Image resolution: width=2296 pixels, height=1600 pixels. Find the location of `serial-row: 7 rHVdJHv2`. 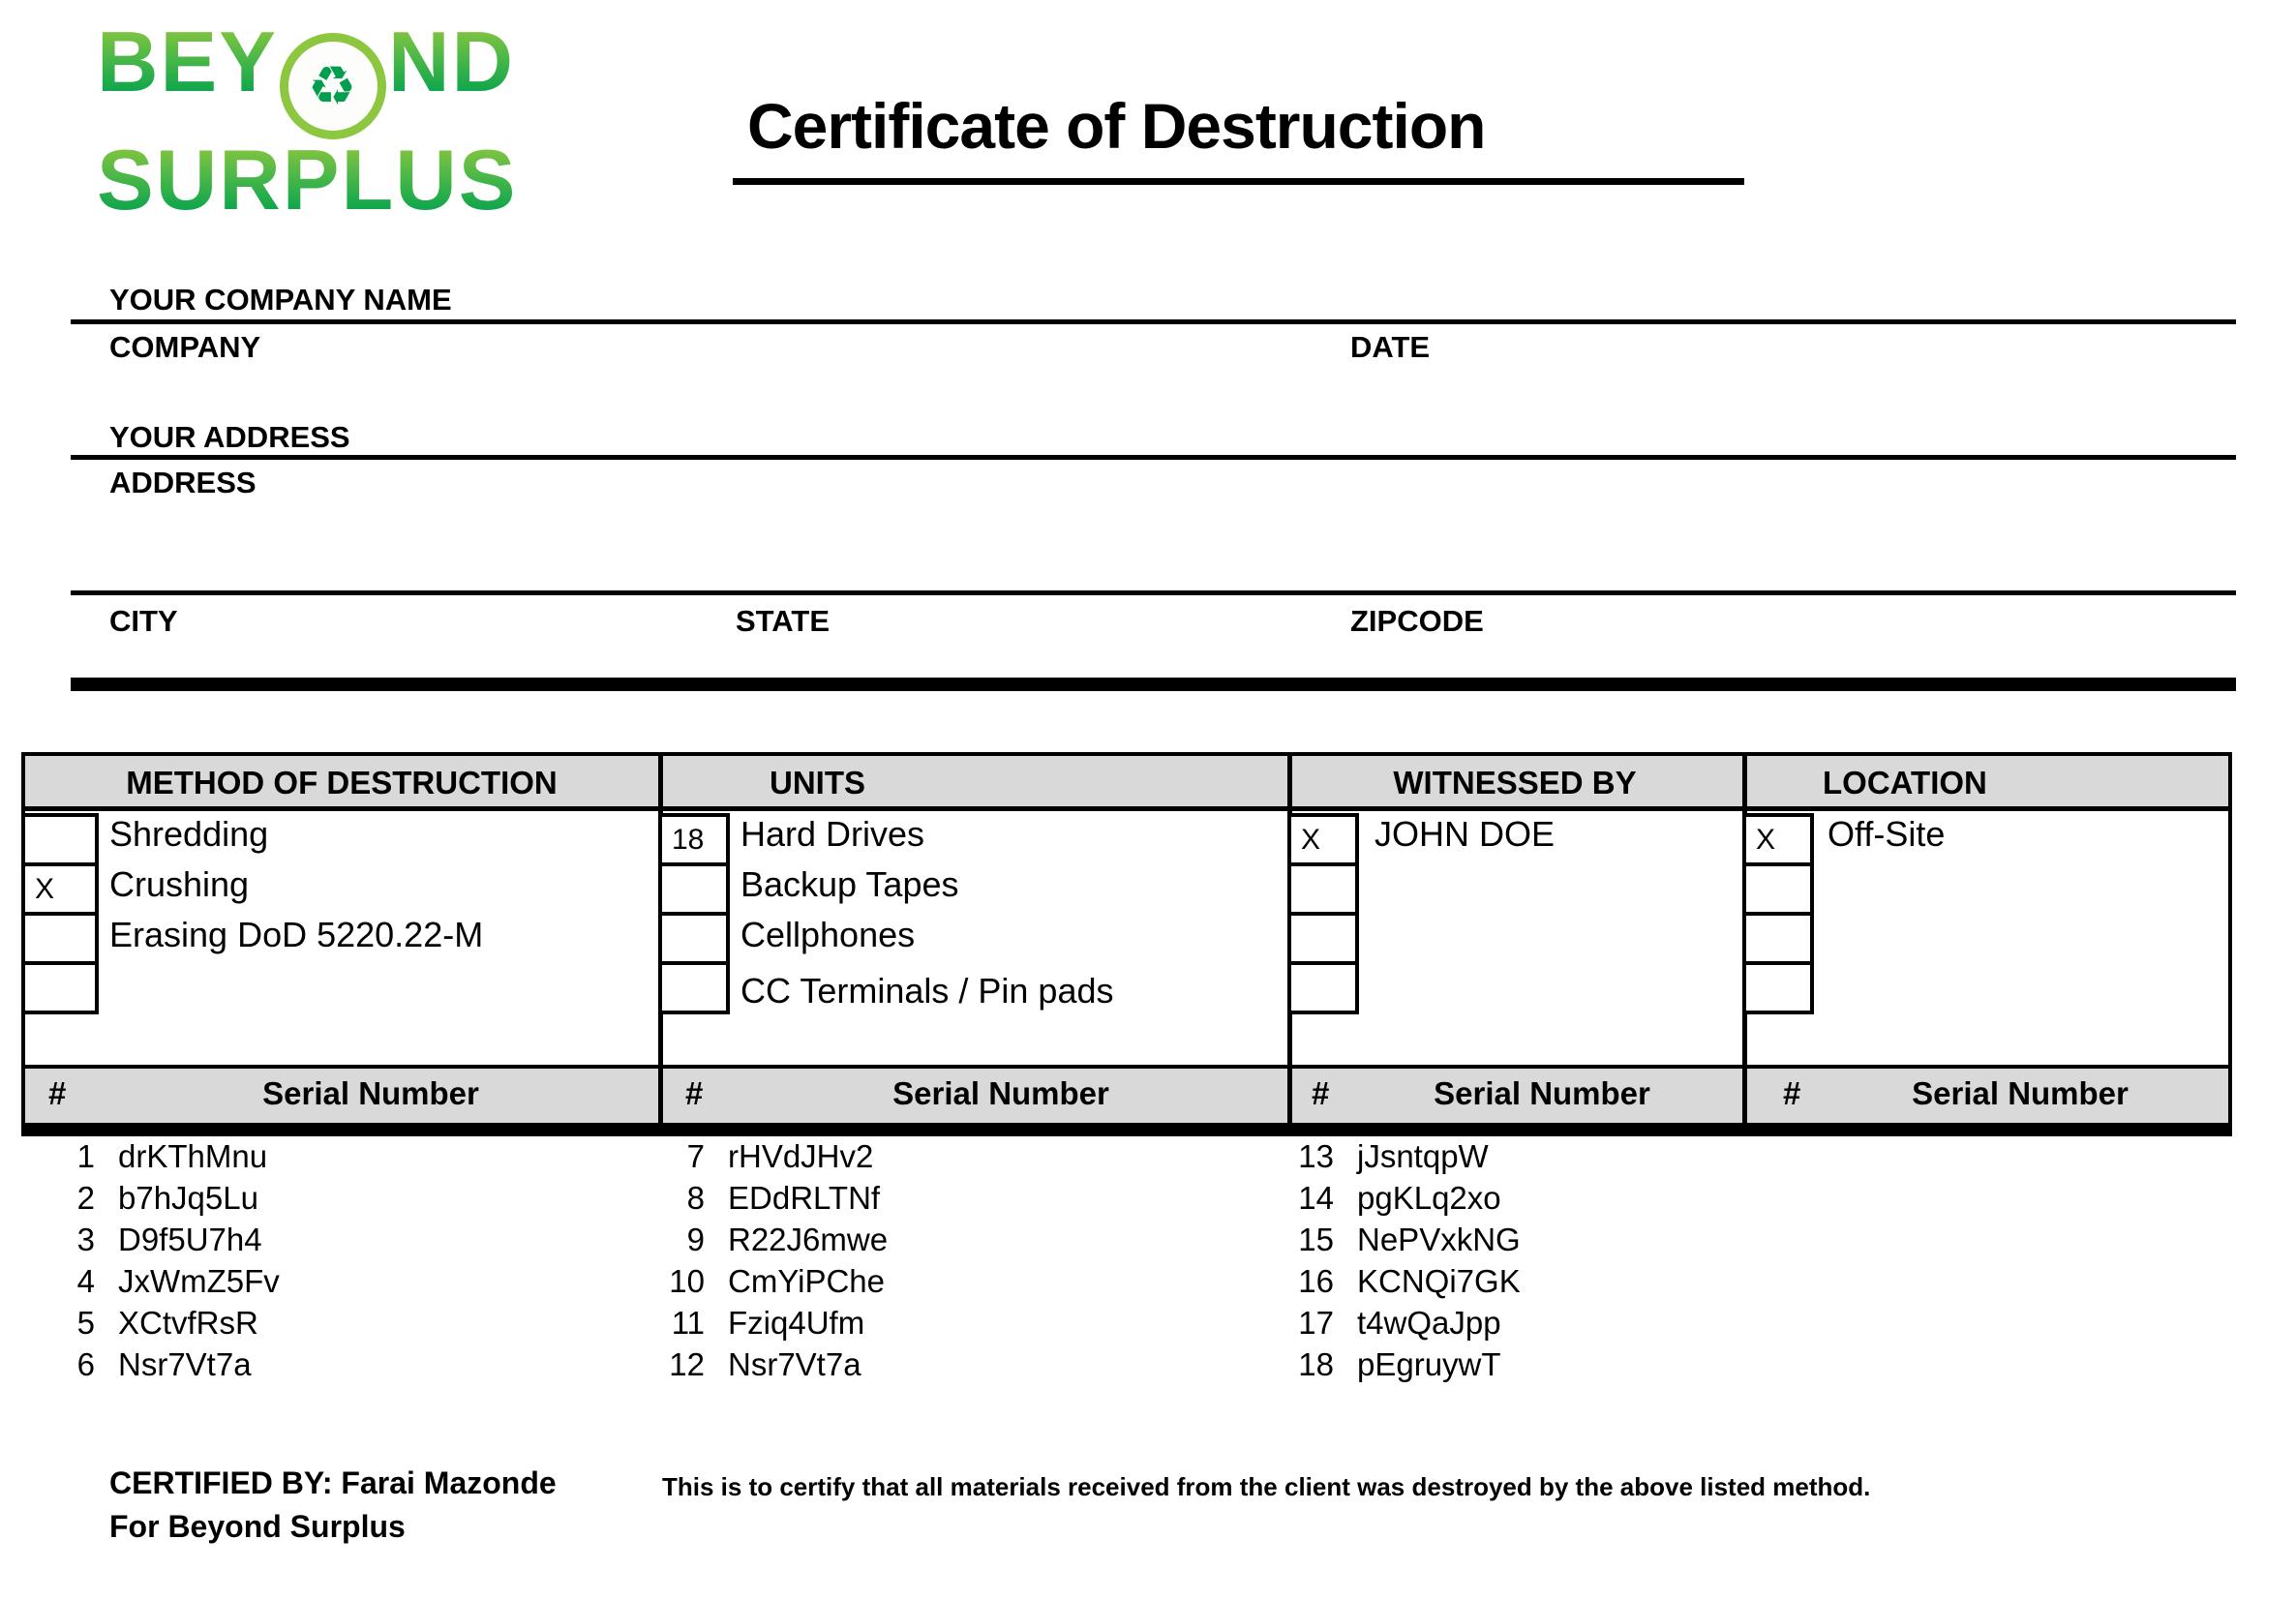

serial-row: 7 rHVdJHv2 is located at coordinates (768, 1156).